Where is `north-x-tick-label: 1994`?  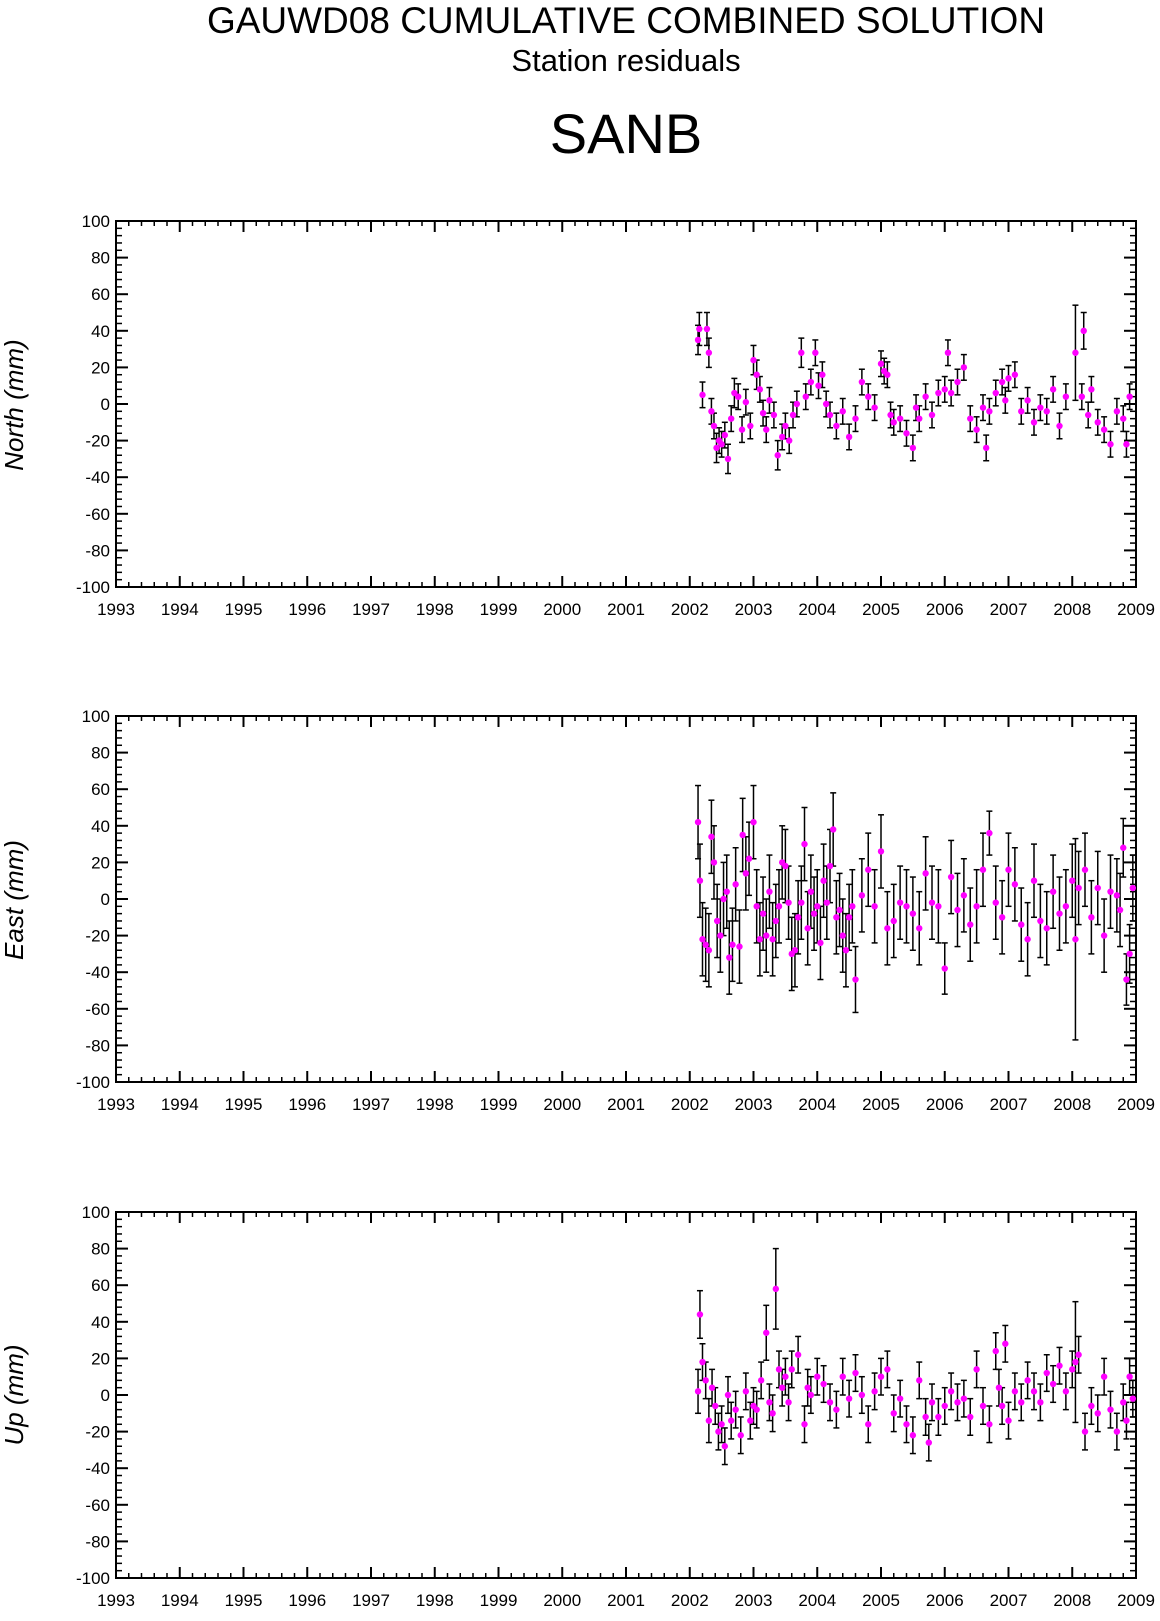
north-x-tick-label: 1994 is located at coordinates (180, 609).